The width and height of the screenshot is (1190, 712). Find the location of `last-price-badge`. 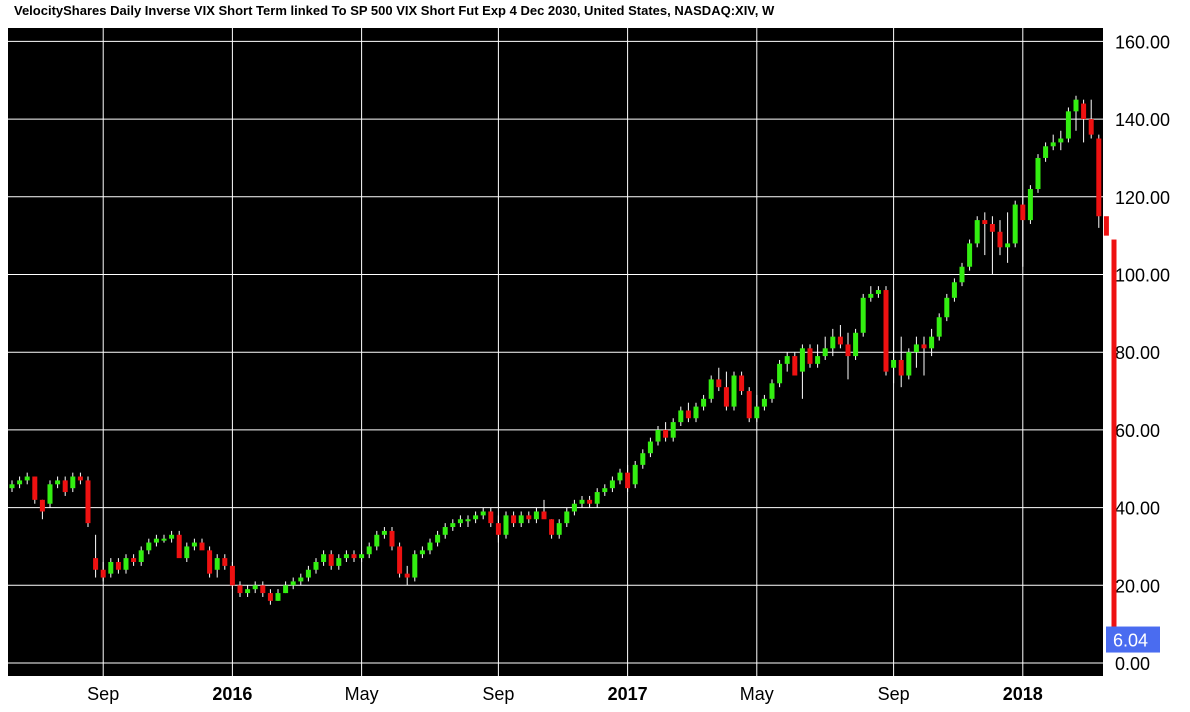

last-price-badge is located at coordinates (1133, 639).